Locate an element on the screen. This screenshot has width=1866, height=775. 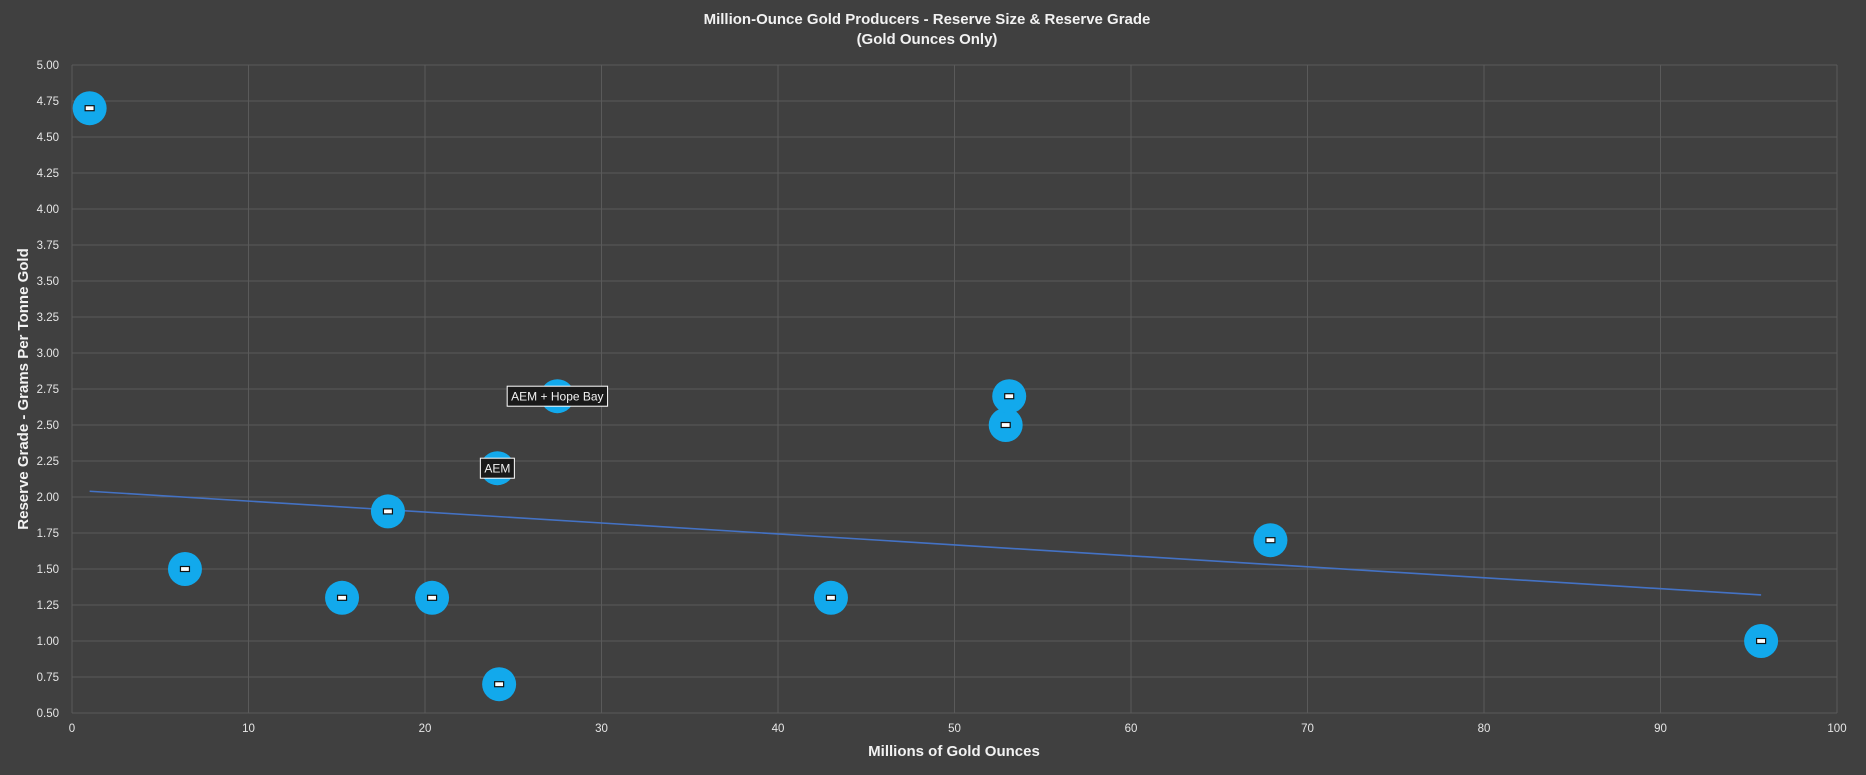
trendline is located at coordinates (925, 543).